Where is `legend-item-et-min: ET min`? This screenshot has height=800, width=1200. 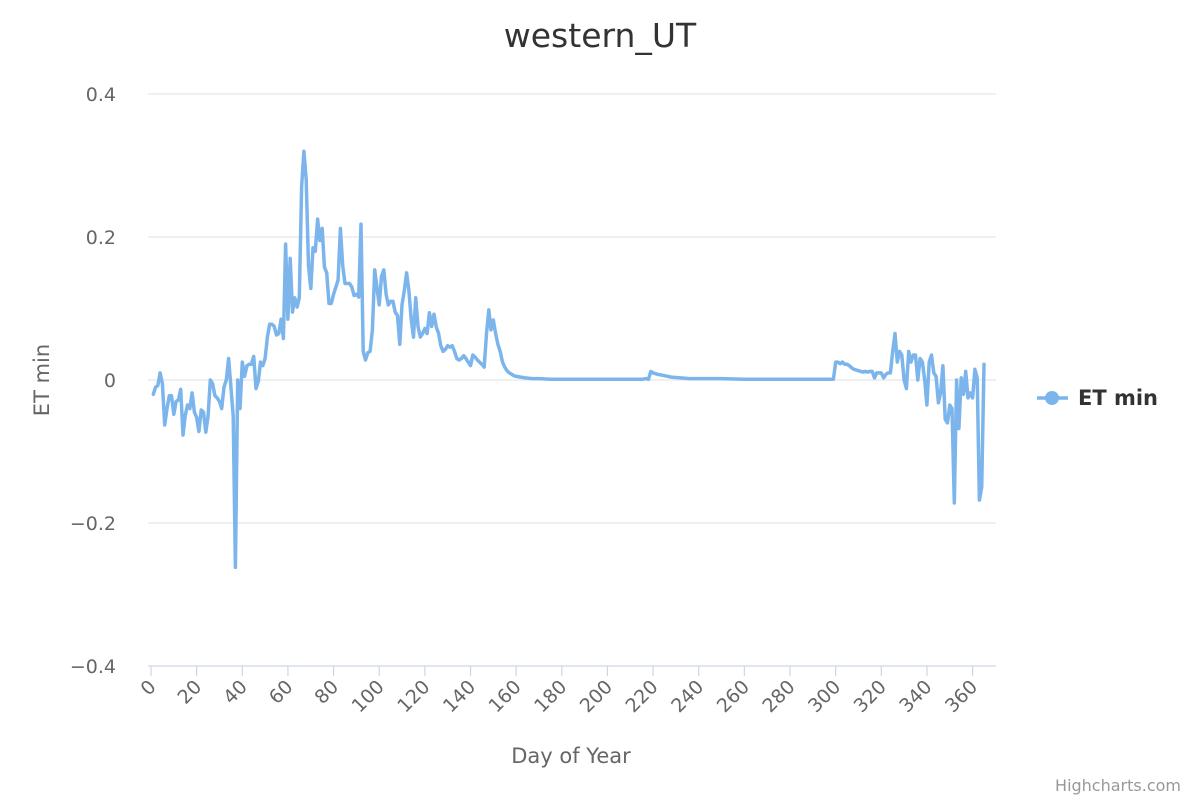 legend-item-et-min: ET min is located at coordinates (1097, 398).